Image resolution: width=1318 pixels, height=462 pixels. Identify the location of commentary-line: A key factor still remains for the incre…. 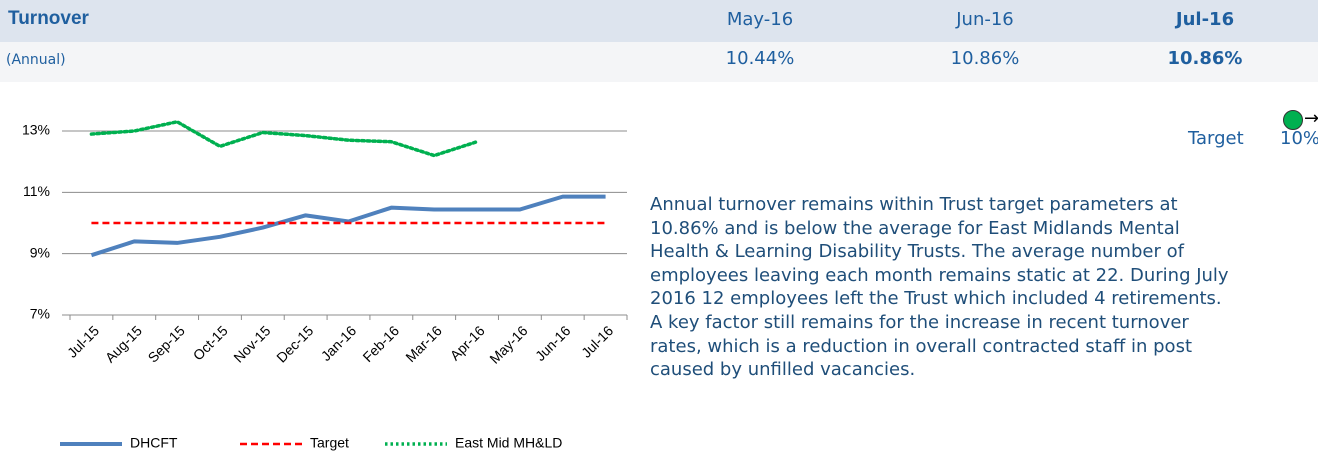
(919, 322).